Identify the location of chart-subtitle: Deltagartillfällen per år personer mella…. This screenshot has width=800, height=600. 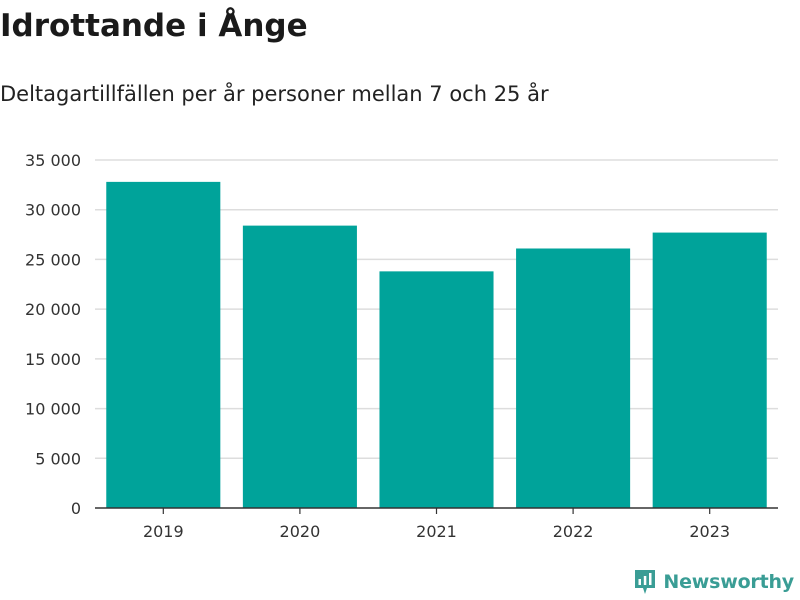
(274, 94).